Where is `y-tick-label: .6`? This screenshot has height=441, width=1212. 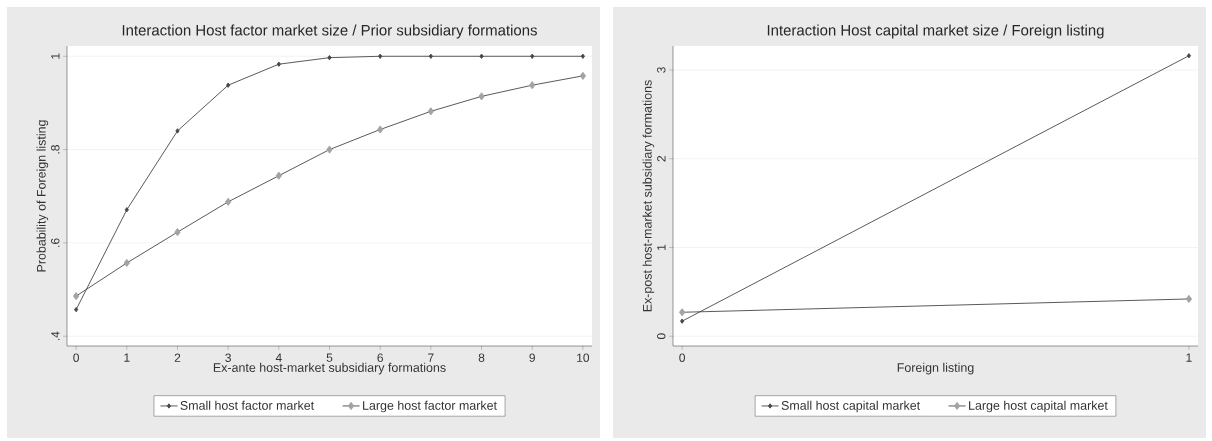 y-tick-label: .6 is located at coordinates (55, 242).